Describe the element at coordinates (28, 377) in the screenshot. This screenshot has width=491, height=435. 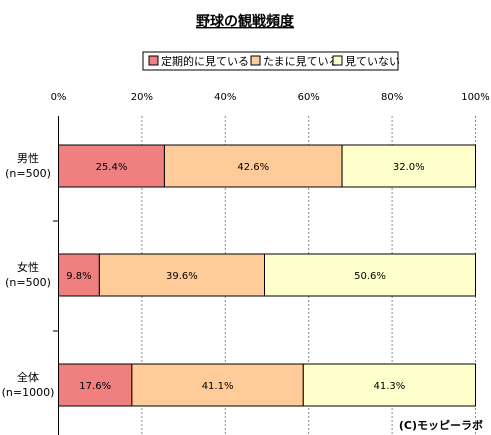
I see `category-label: 全体` at that location.